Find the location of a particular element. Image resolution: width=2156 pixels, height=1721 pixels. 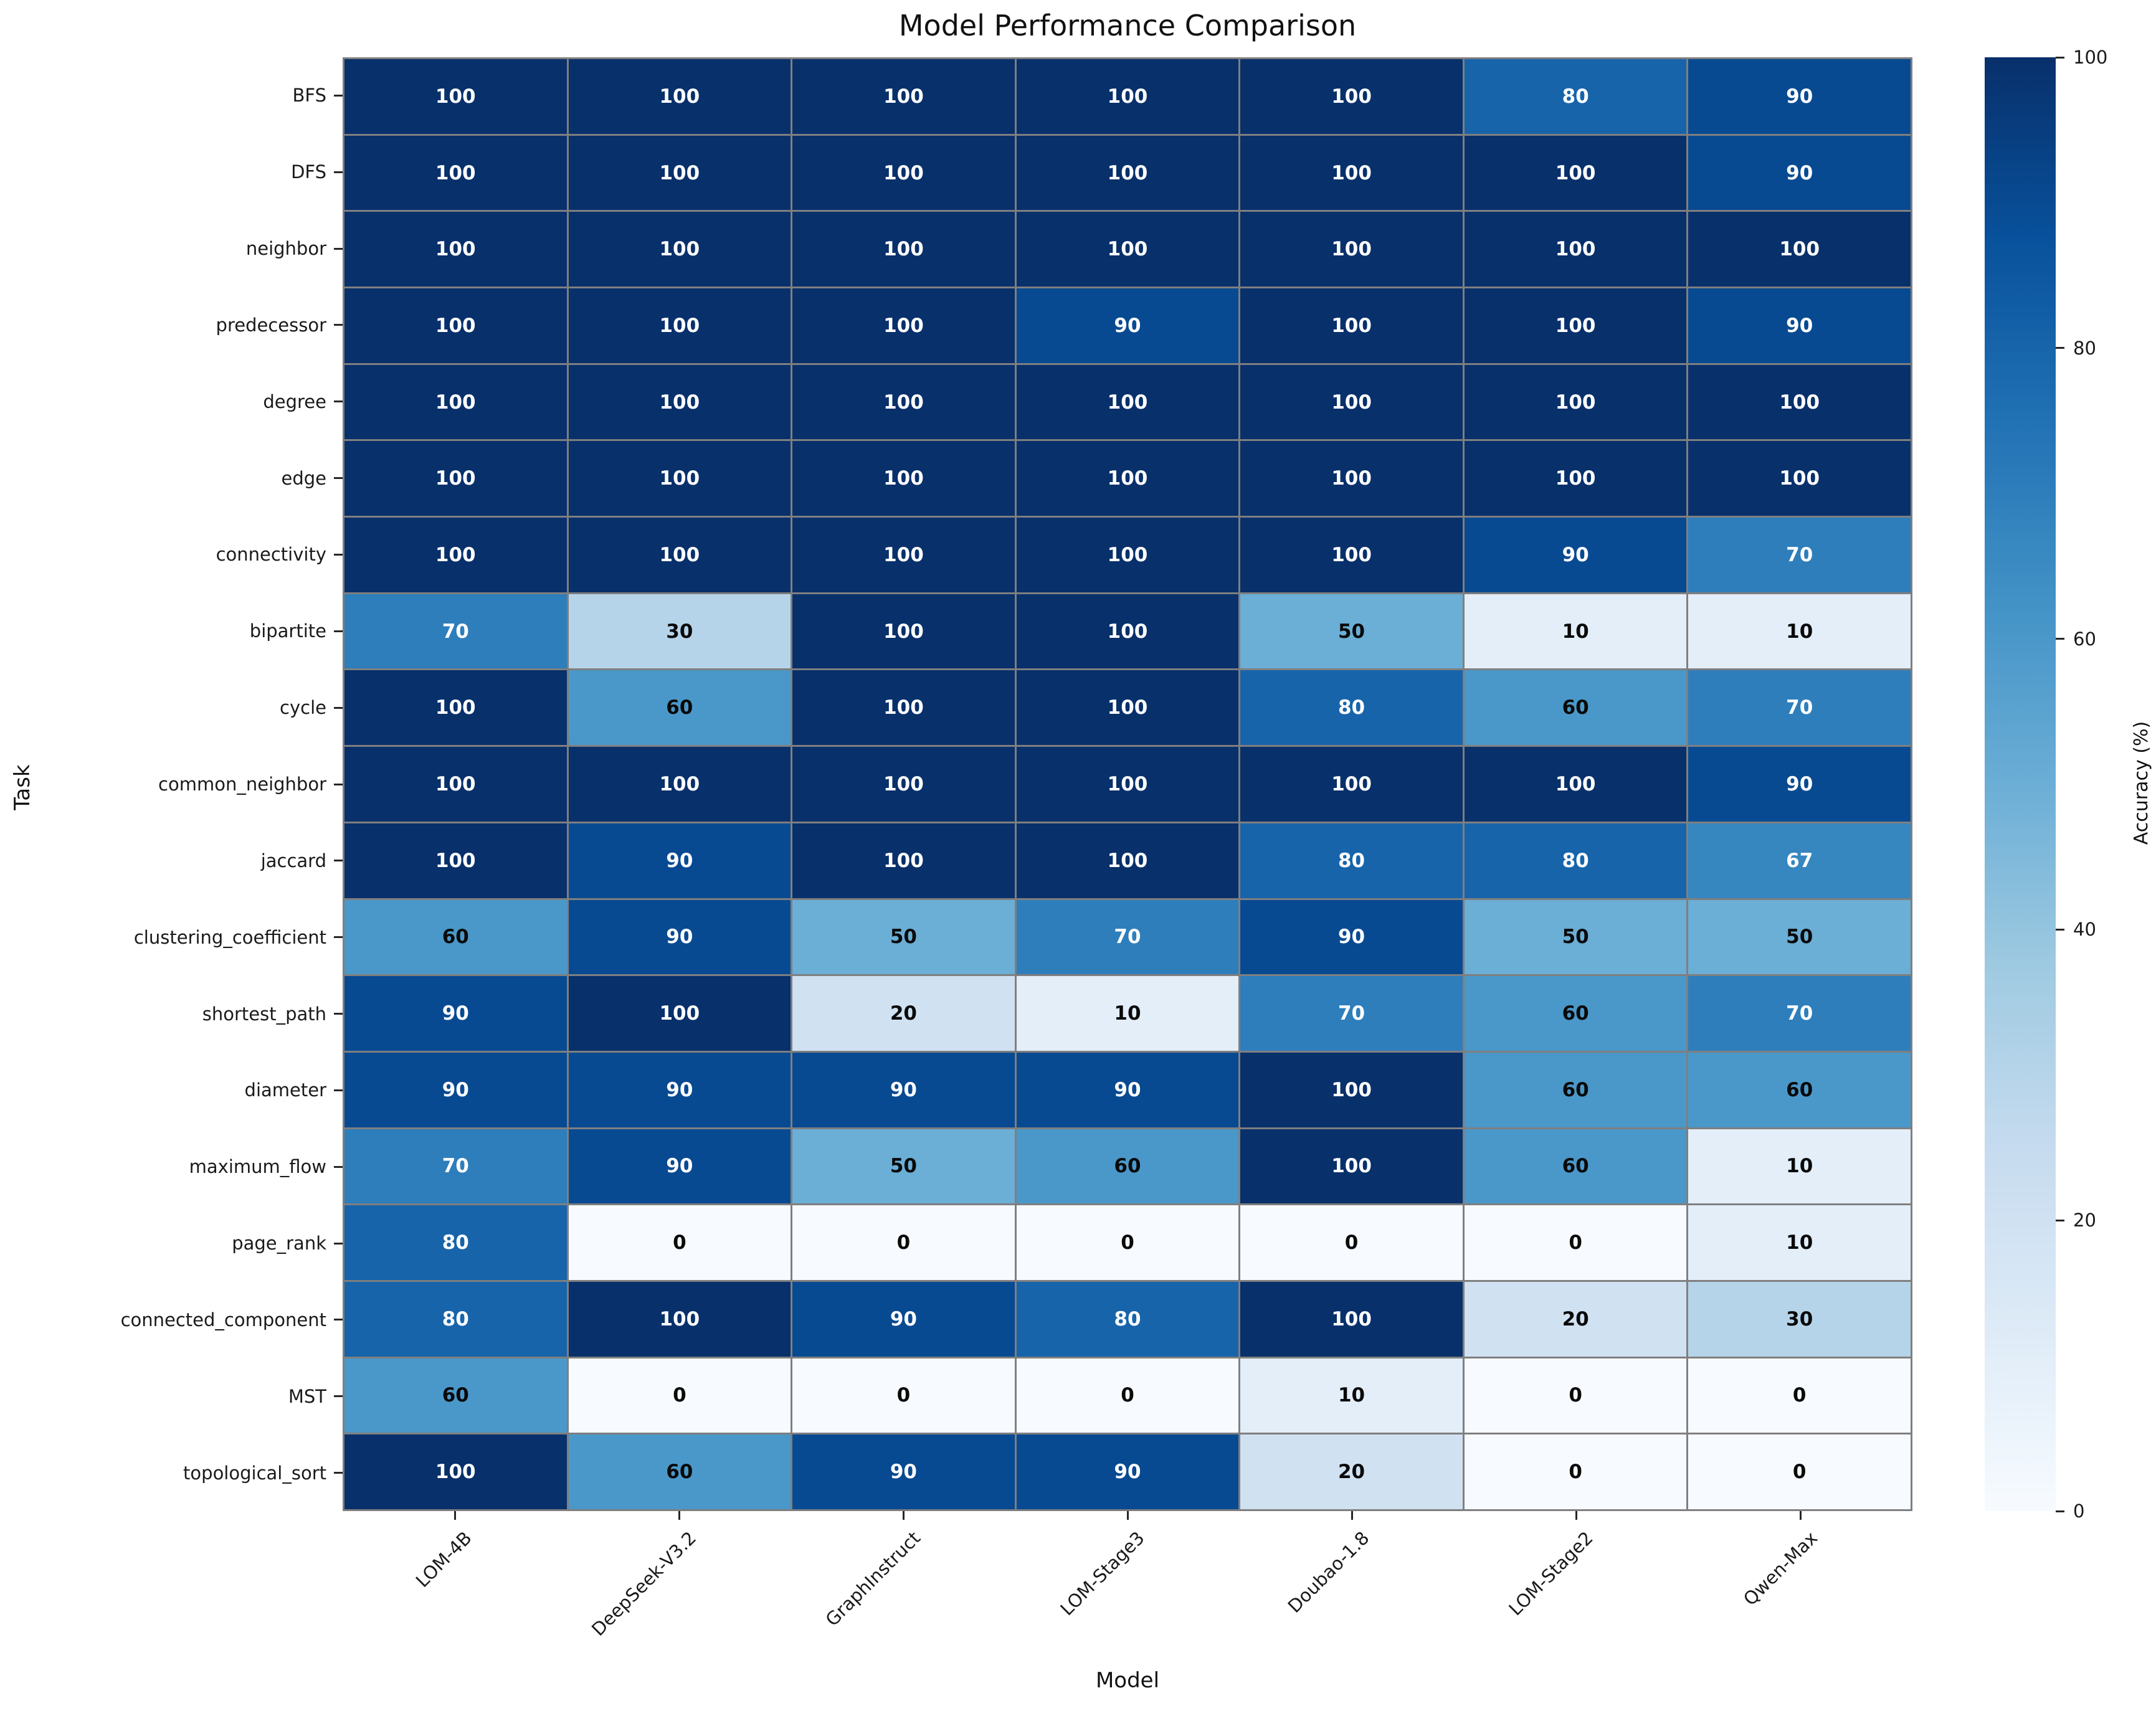

heatmap-cell: 30 is located at coordinates (1799, 1319).